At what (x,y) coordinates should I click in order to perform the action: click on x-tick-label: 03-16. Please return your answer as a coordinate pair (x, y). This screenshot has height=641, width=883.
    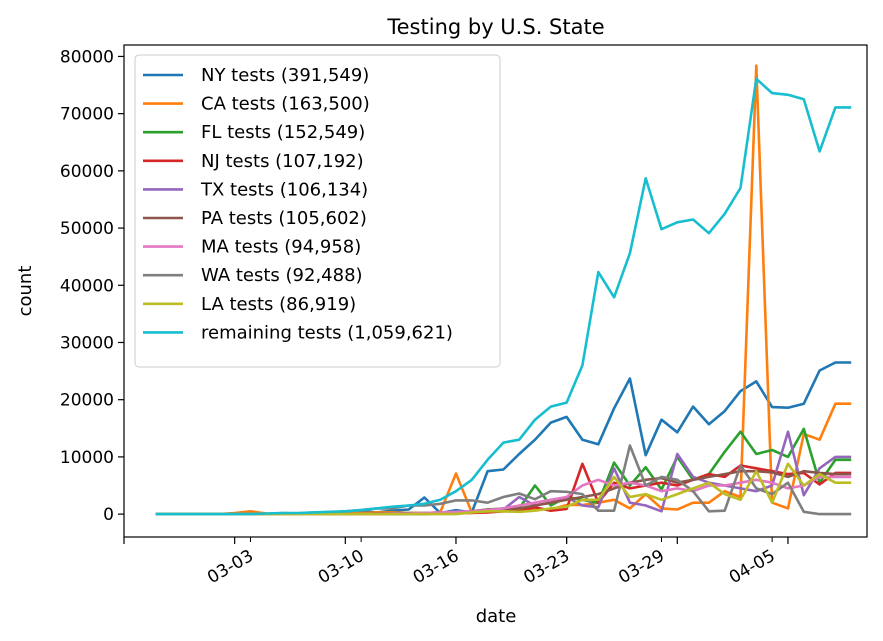
    Looking at the image, I should click on (436, 567).